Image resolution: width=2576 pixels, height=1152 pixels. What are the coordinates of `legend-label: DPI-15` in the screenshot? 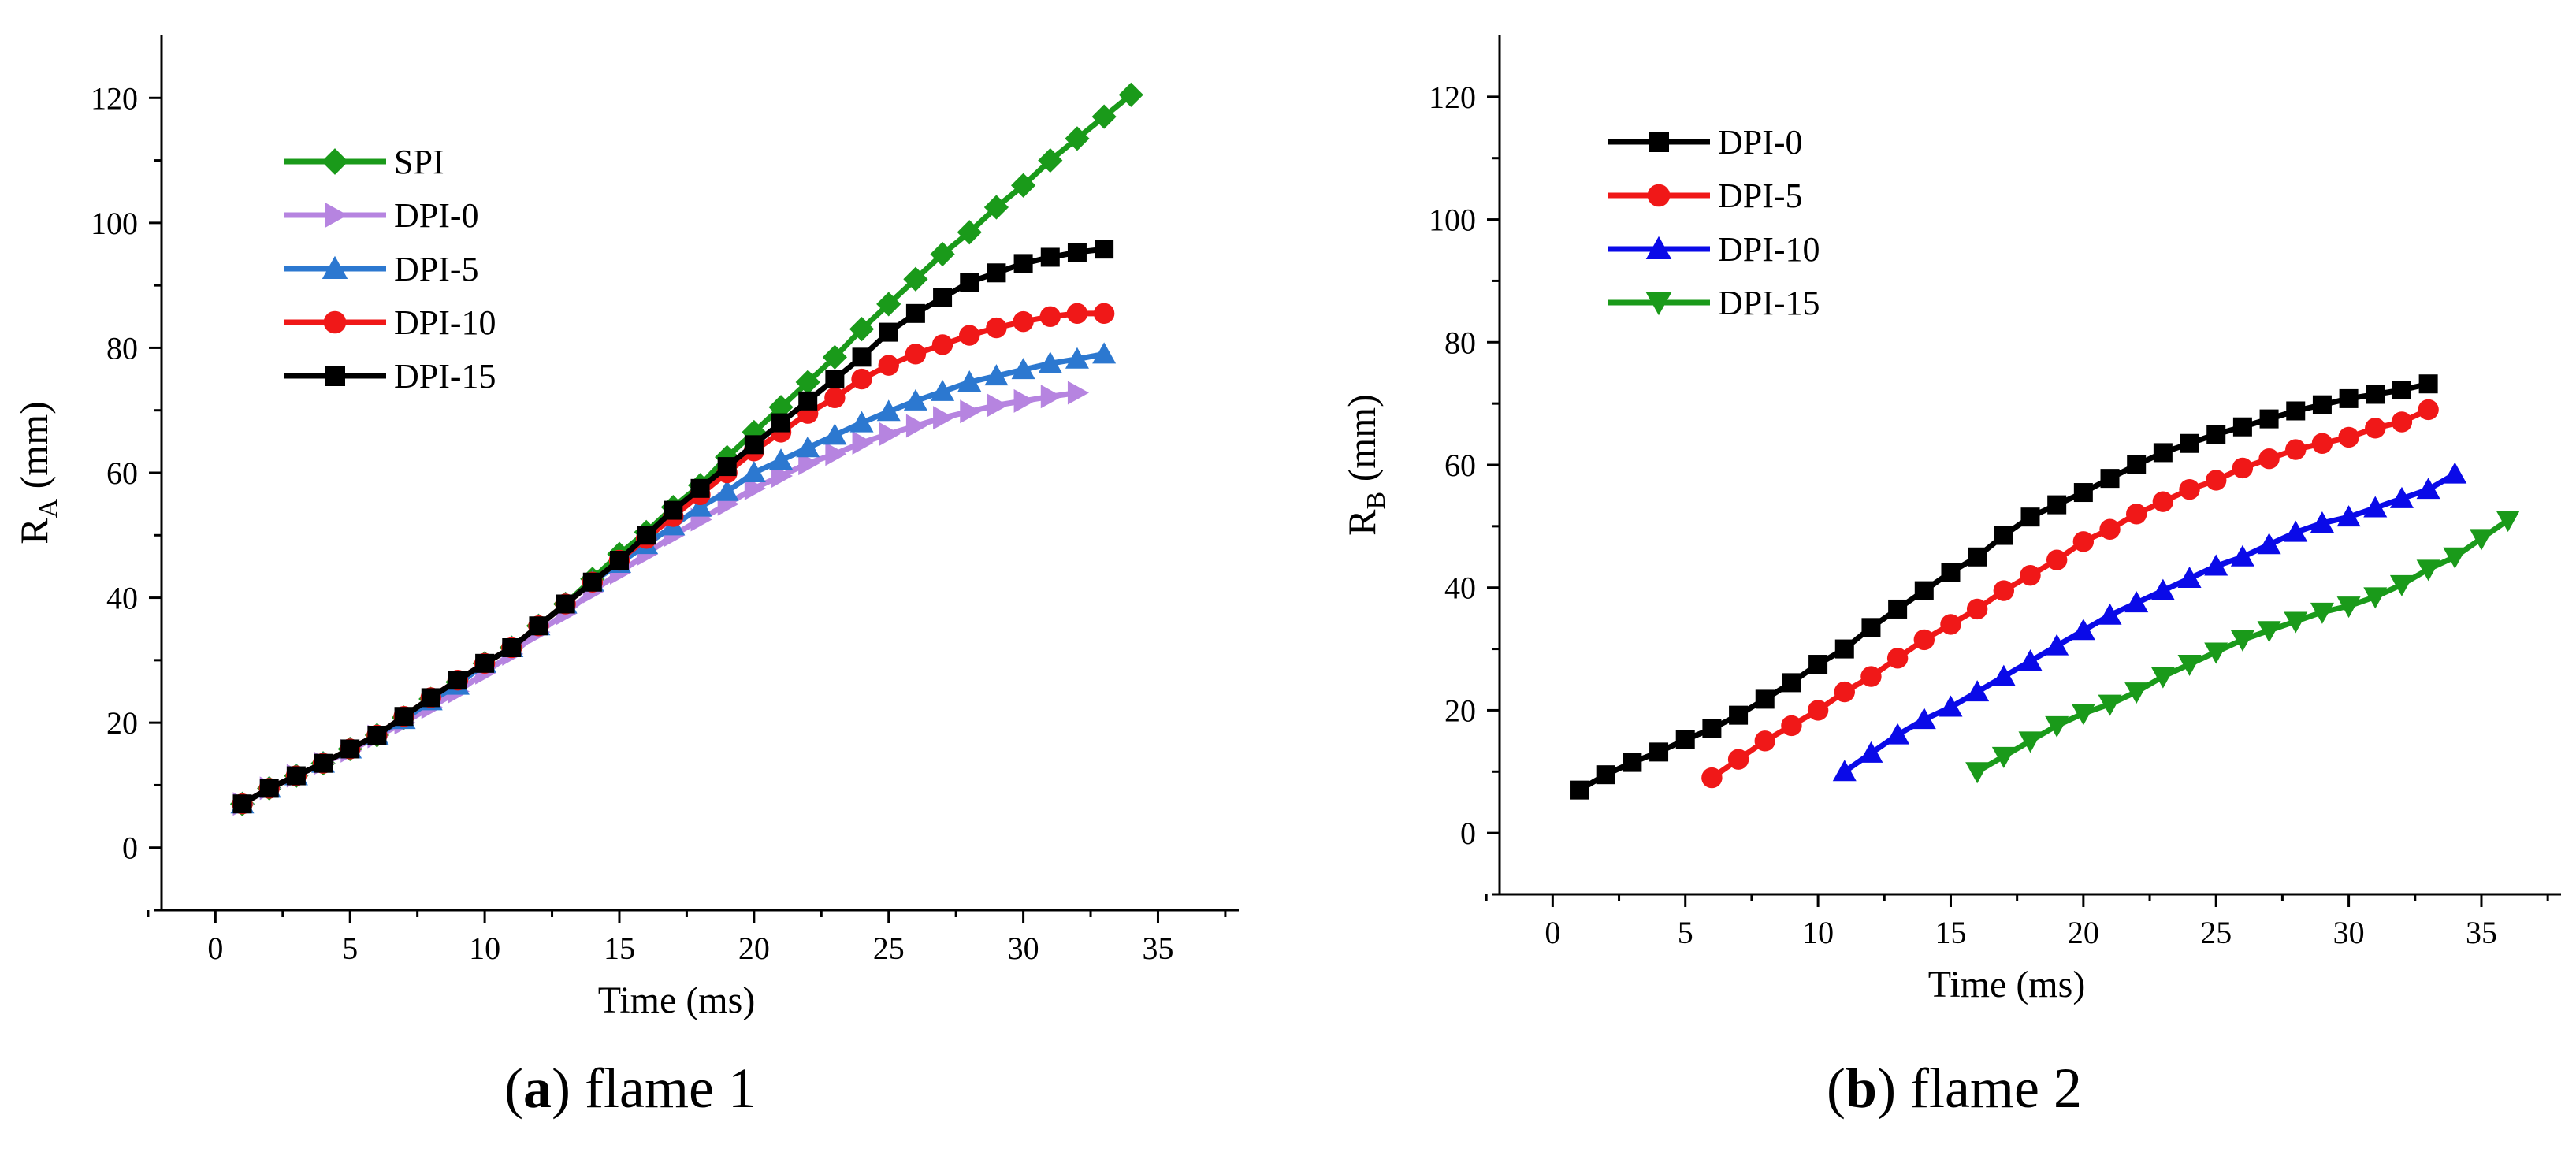 It's located at (445, 376).